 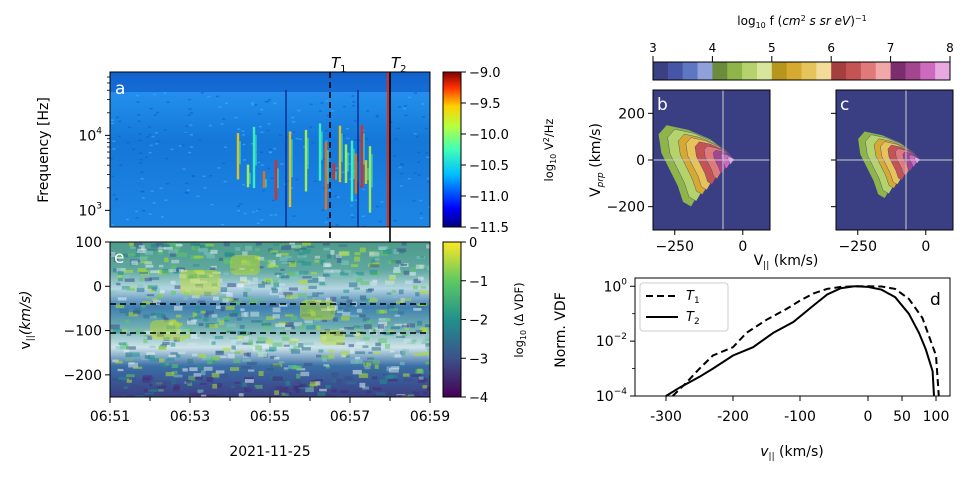 I want to click on ytick-label: −100, so click(x=83, y=332).